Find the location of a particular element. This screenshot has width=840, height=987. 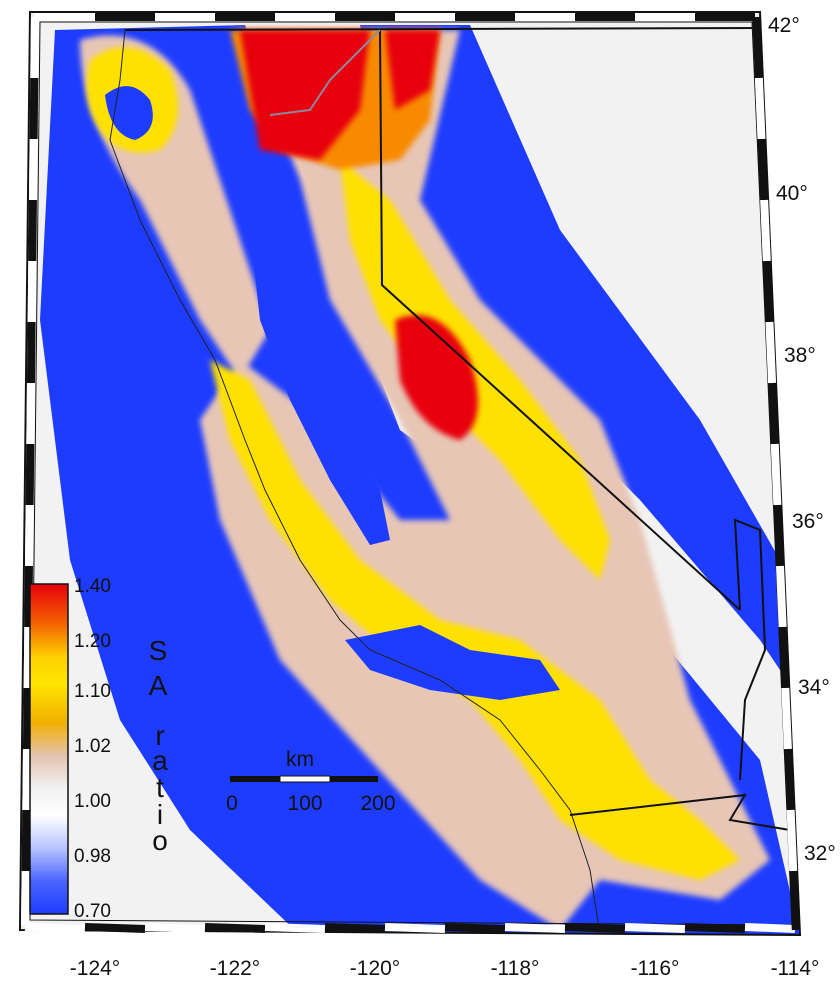

legend-tick-label: 1.10 is located at coordinates (92, 691).